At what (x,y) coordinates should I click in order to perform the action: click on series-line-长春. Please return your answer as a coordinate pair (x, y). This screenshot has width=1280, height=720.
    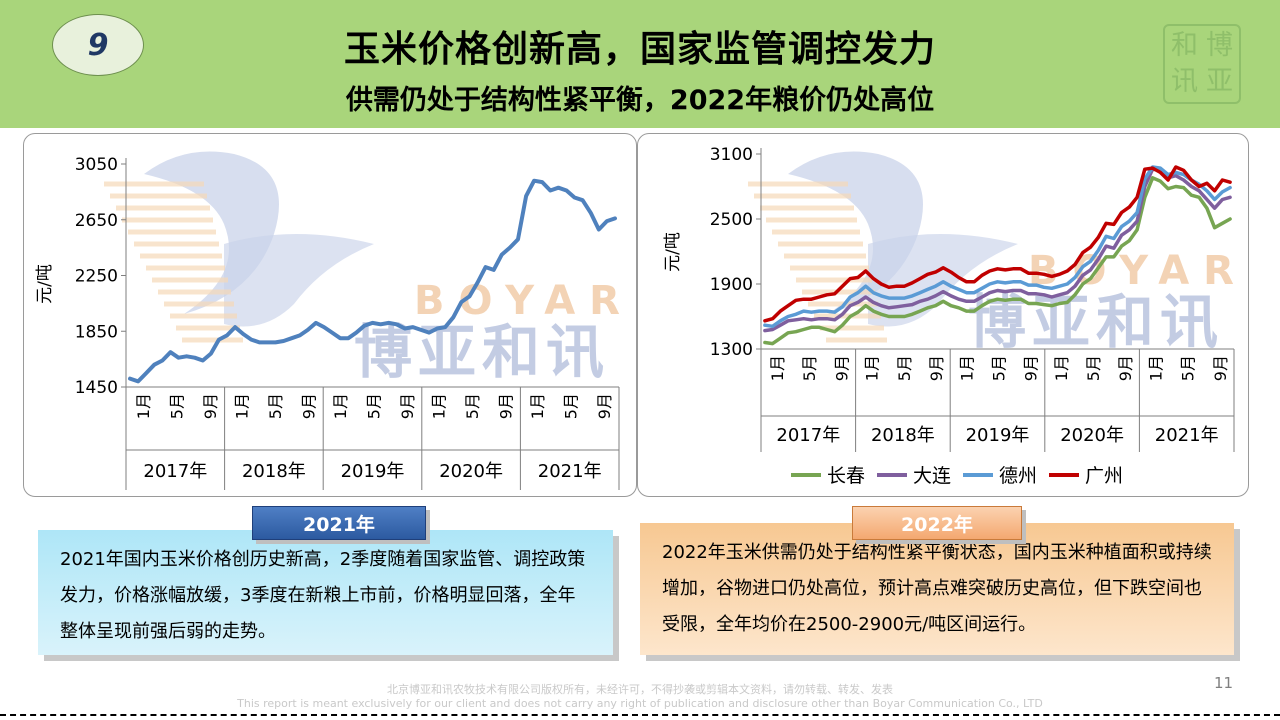
    Looking at the image, I should click on (997, 261).